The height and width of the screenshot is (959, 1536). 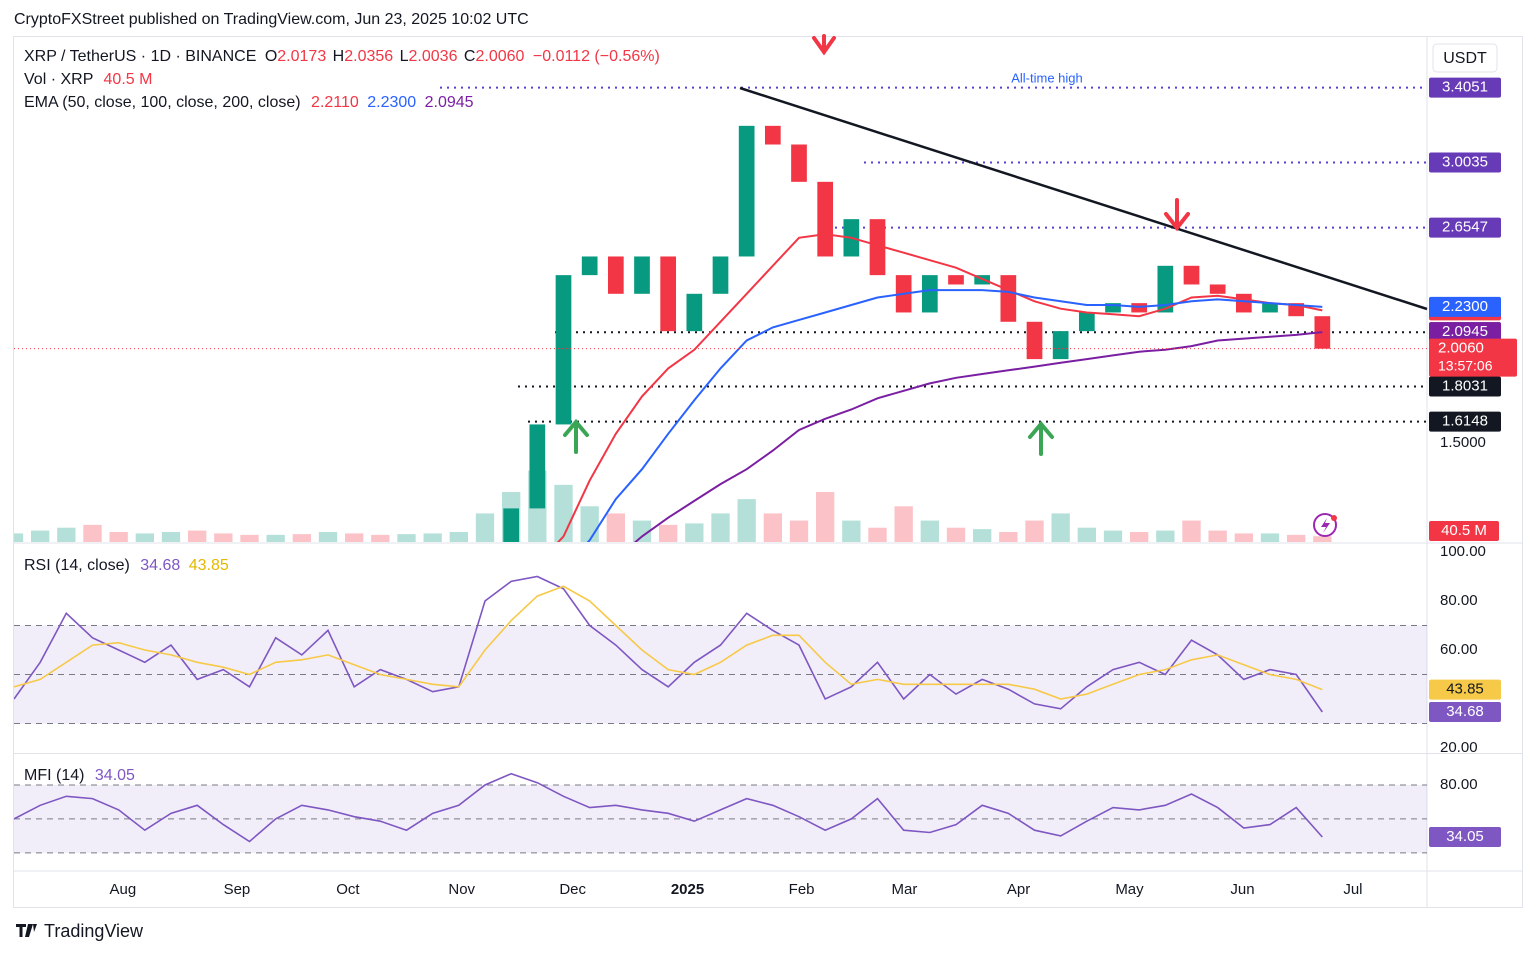 I want to click on high-value: 2.0356, so click(x=368, y=56).